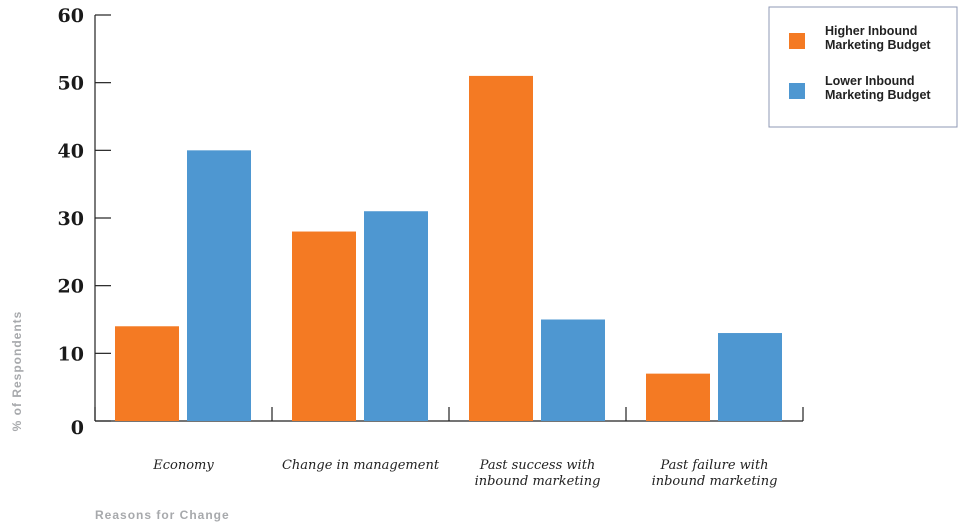 The width and height of the screenshot is (960, 523). What do you see at coordinates (71, 287) in the screenshot?
I see `y-tick-label: 20` at bounding box center [71, 287].